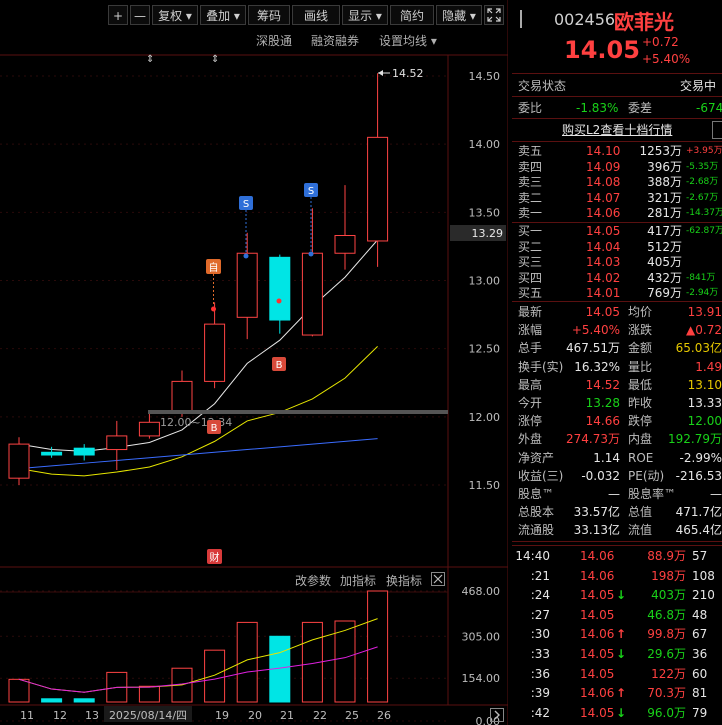 The image size is (722, 725). I want to click on stat-row: 最新 14.05 均价 13.91, so click(617, 312).